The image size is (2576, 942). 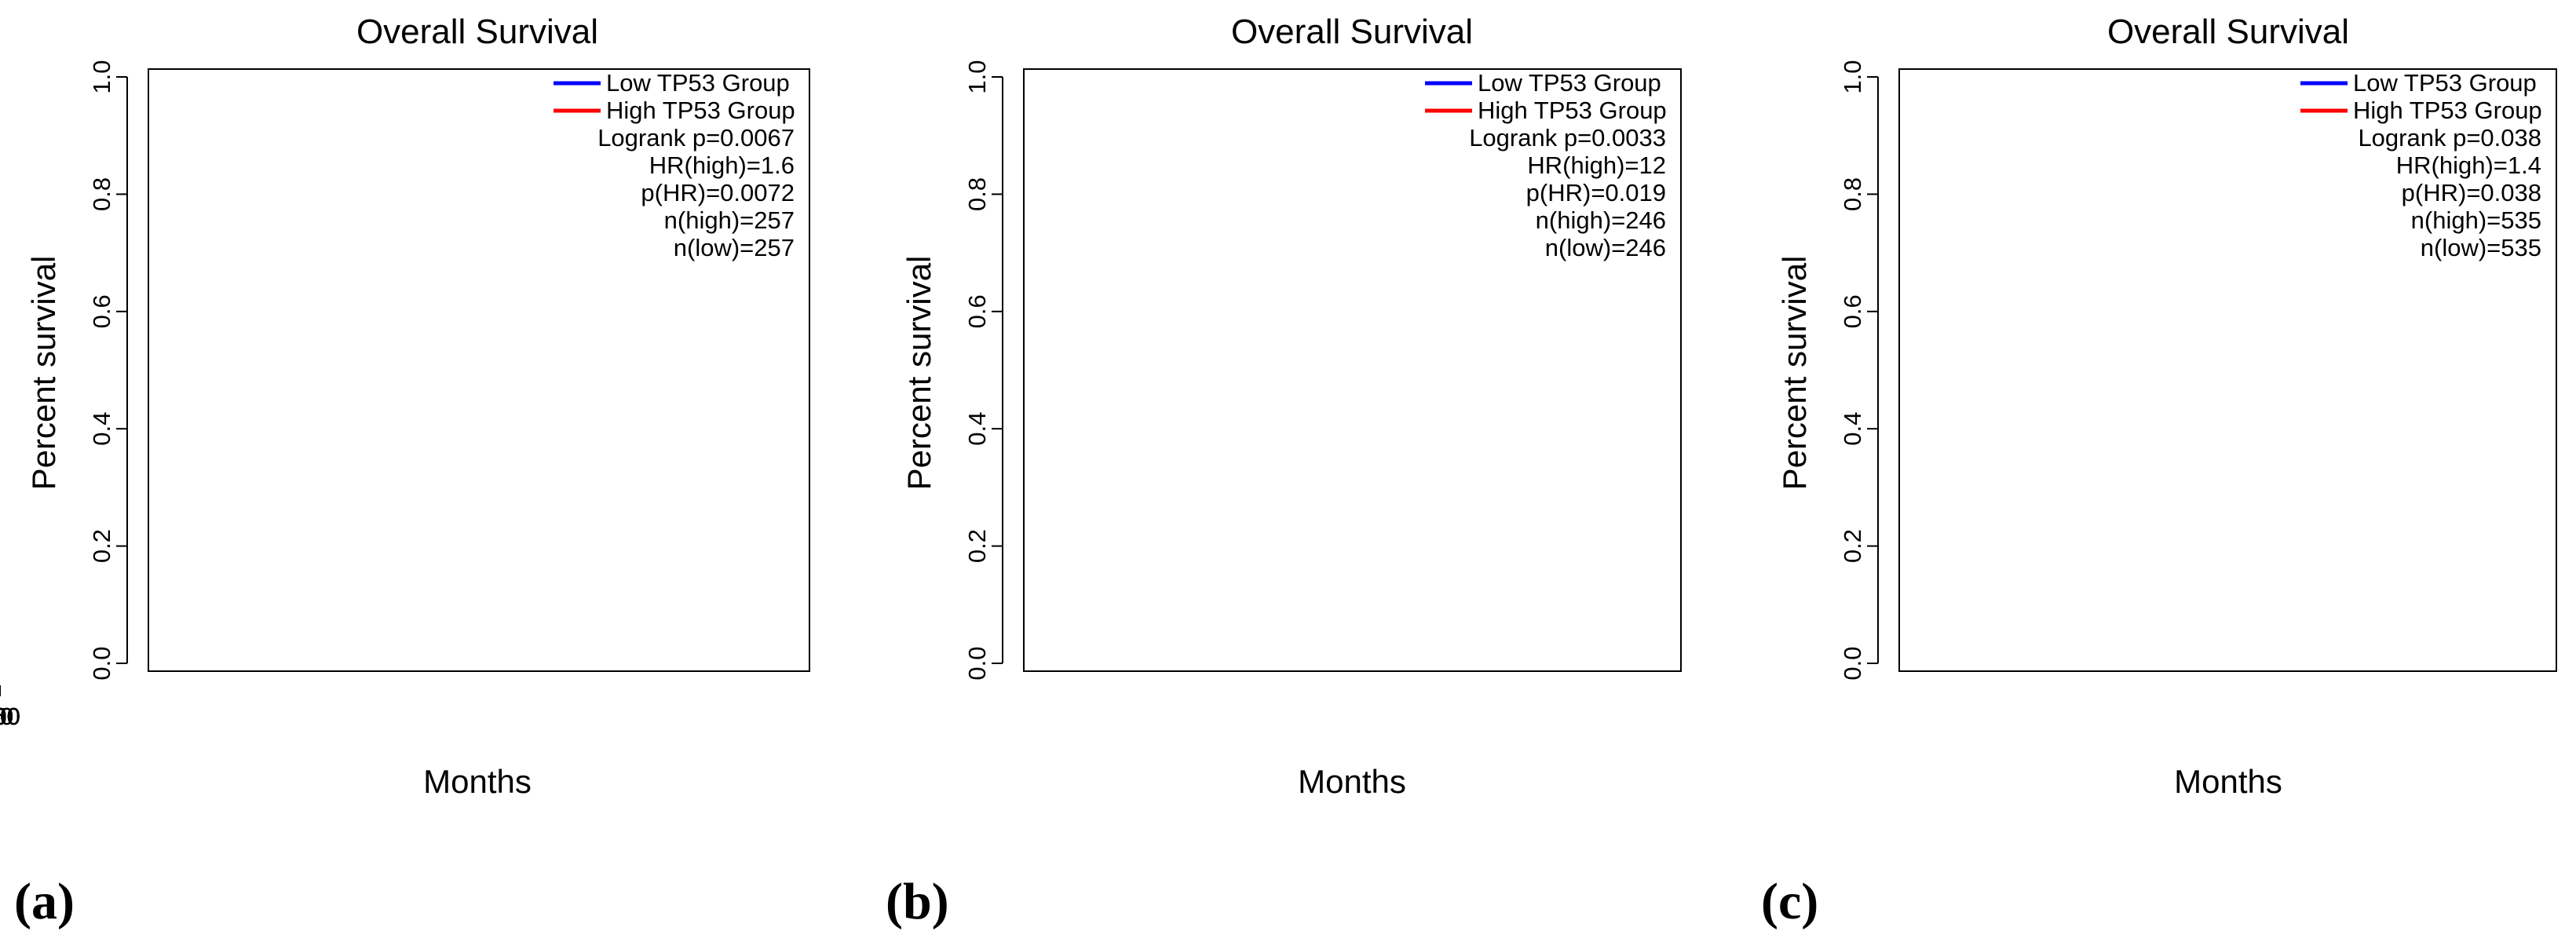 I want to click on stat-label: n(low)=535, so click(x=2481, y=247).